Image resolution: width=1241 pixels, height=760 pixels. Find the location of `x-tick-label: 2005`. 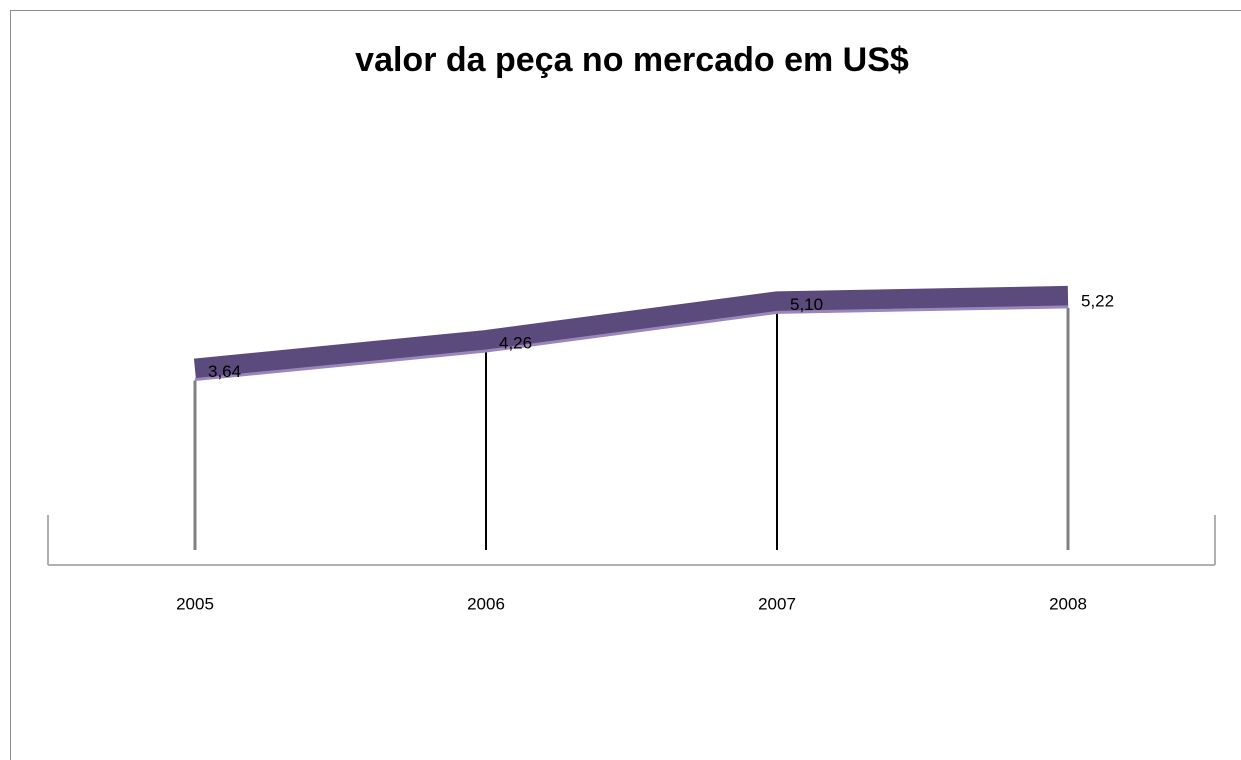

x-tick-label: 2005 is located at coordinates (195, 603).